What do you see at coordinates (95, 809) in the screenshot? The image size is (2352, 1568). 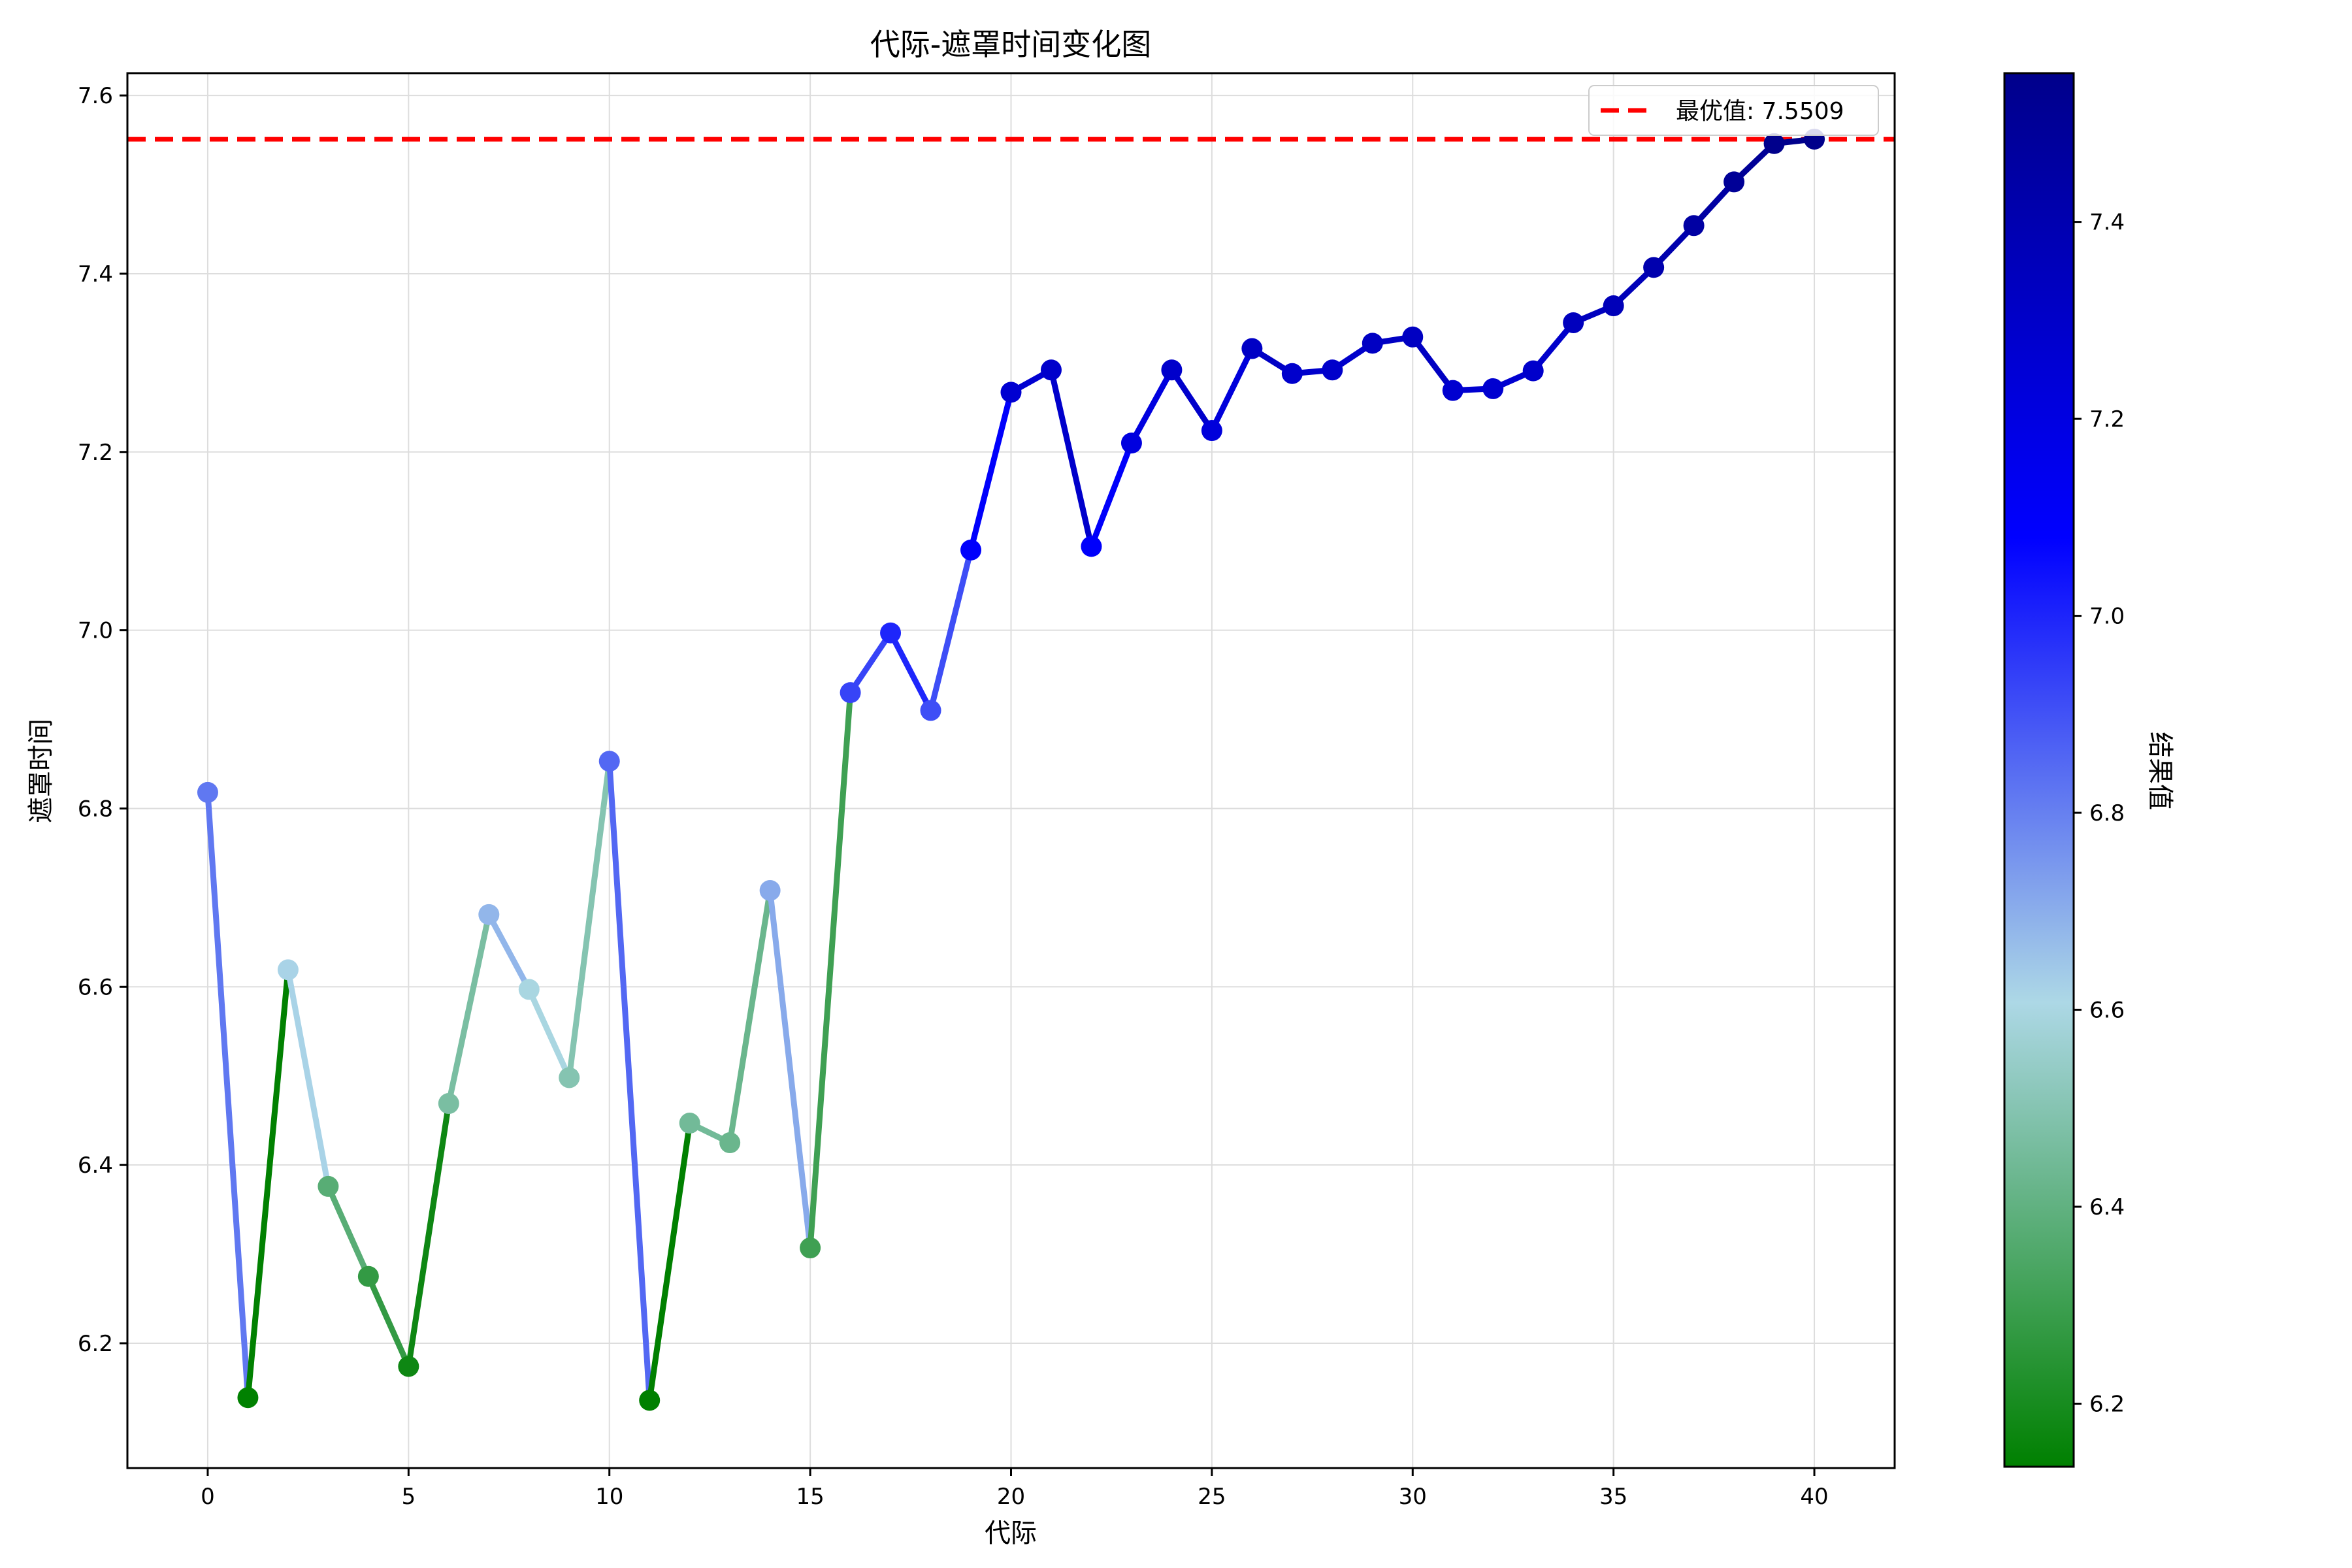 I see `y-tick-label: 6.8` at bounding box center [95, 809].